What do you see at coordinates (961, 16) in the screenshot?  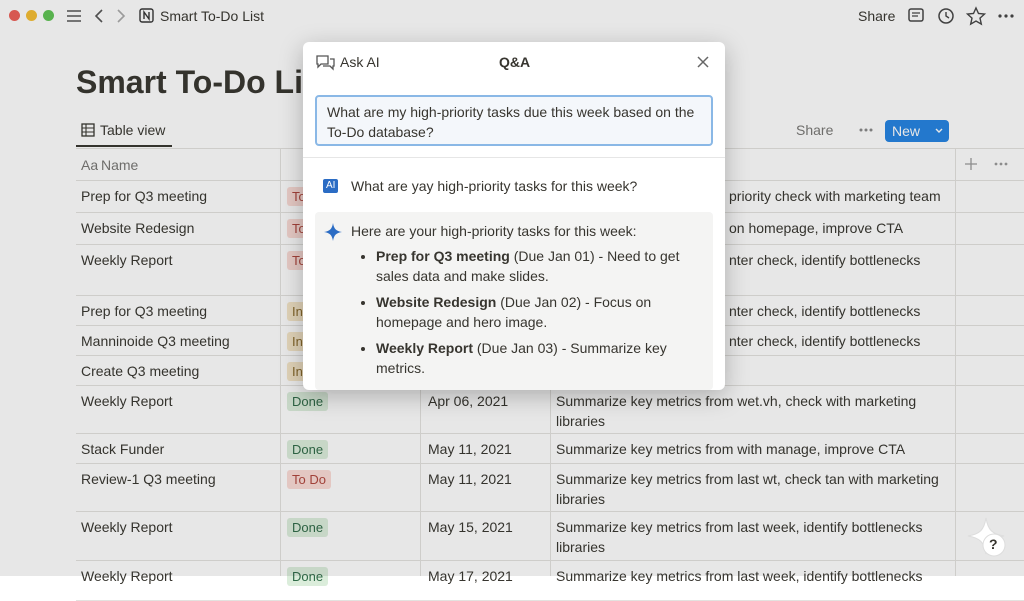 I see `toolbar-icons` at bounding box center [961, 16].